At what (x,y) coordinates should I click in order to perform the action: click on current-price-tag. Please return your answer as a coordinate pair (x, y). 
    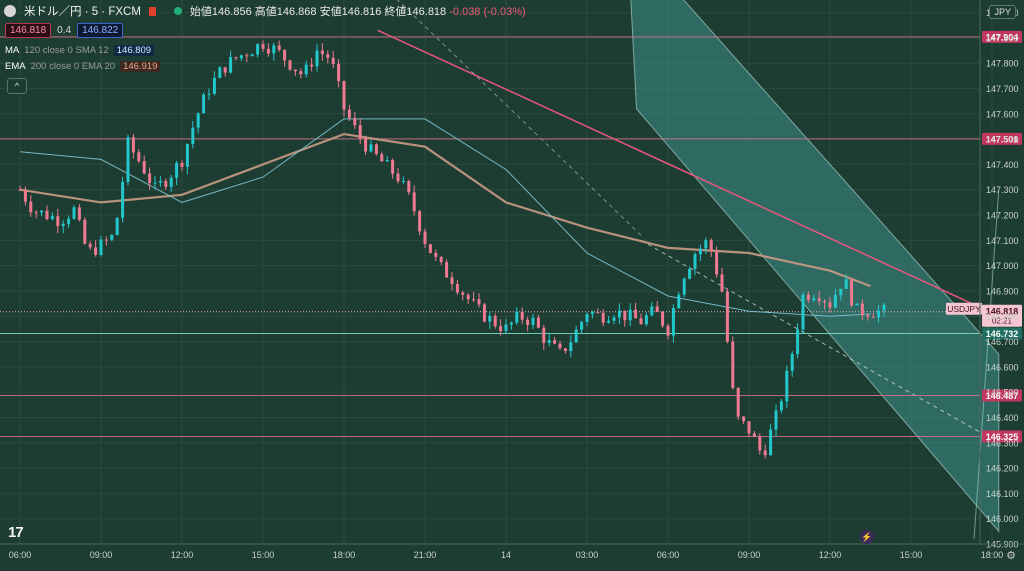
    Looking at the image, I should click on (1002, 315).